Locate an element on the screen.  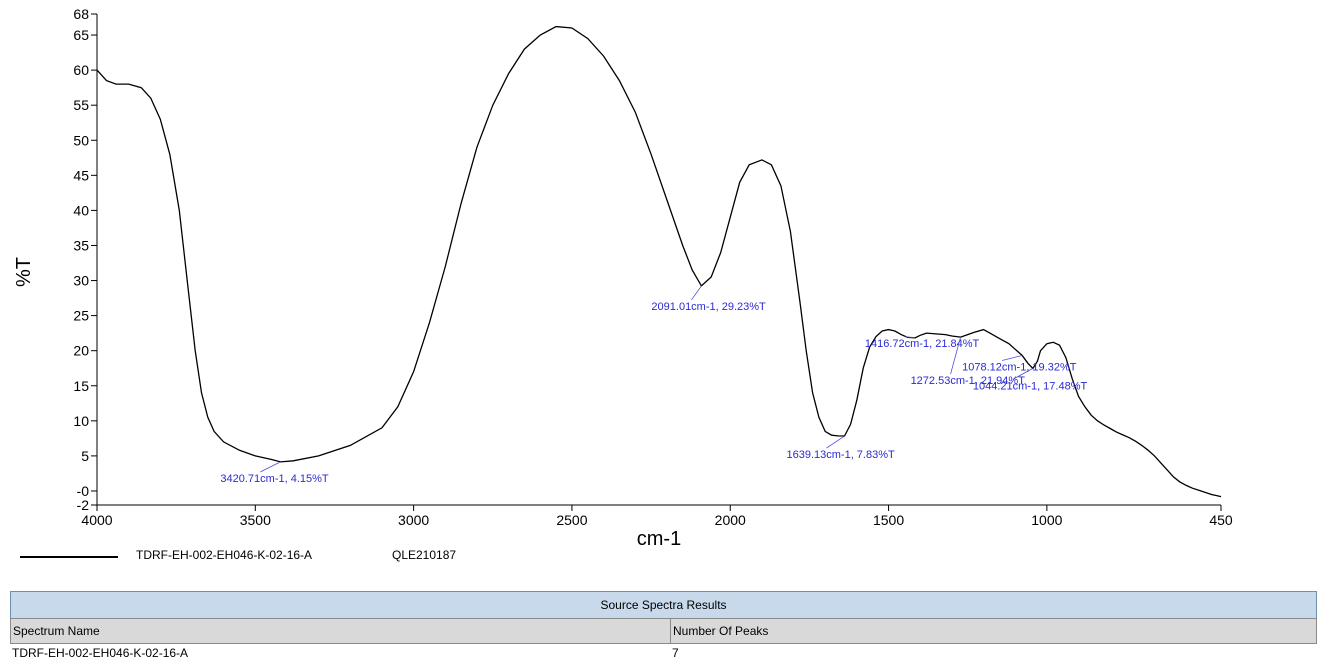
y-tick-label: 20 is located at coordinates (81, 351).